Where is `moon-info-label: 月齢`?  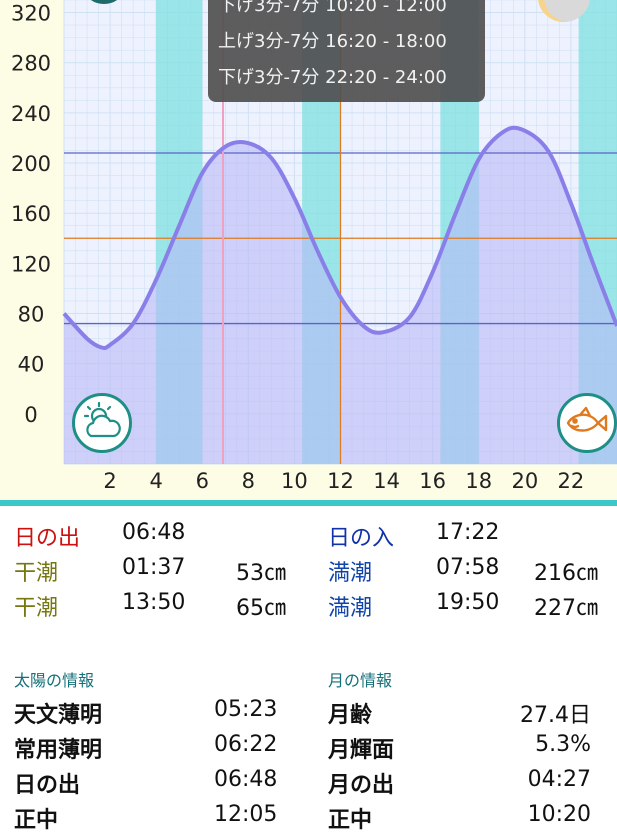 moon-info-label: 月齢 is located at coordinates (350, 715).